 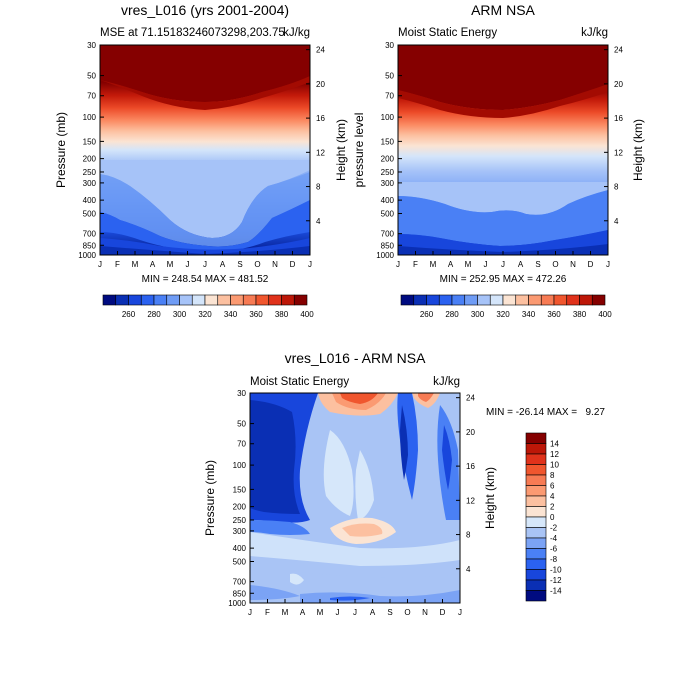 What do you see at coordinates (240, 582) in the screenshot?
I see `pressure-tick-label: 700` at bounding box center [240, 582].